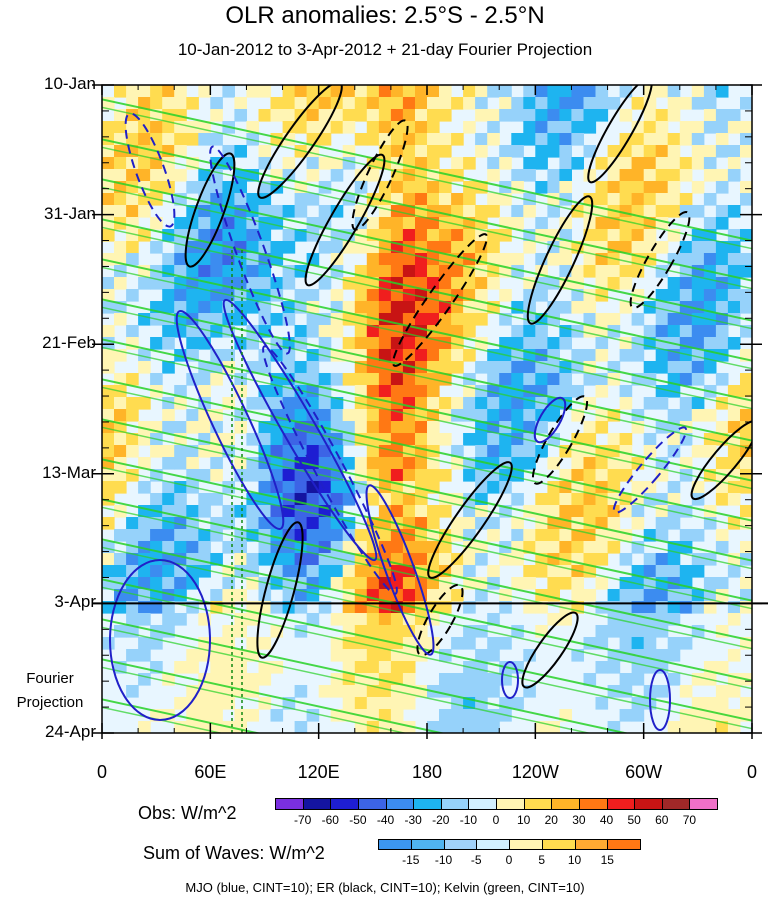  What do you see at coordinates (102, 772) in the screenshot?
I see `x-tick-label: 0` at bounding box center [102, 772].